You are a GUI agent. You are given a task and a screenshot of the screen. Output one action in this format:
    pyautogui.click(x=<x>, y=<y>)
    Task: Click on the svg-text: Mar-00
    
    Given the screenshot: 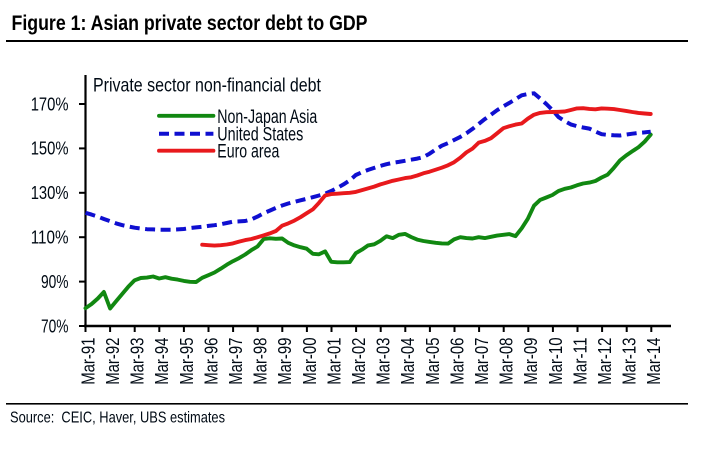 What is the action you would take?
    pyautogui.click(x=309, y=361)
    